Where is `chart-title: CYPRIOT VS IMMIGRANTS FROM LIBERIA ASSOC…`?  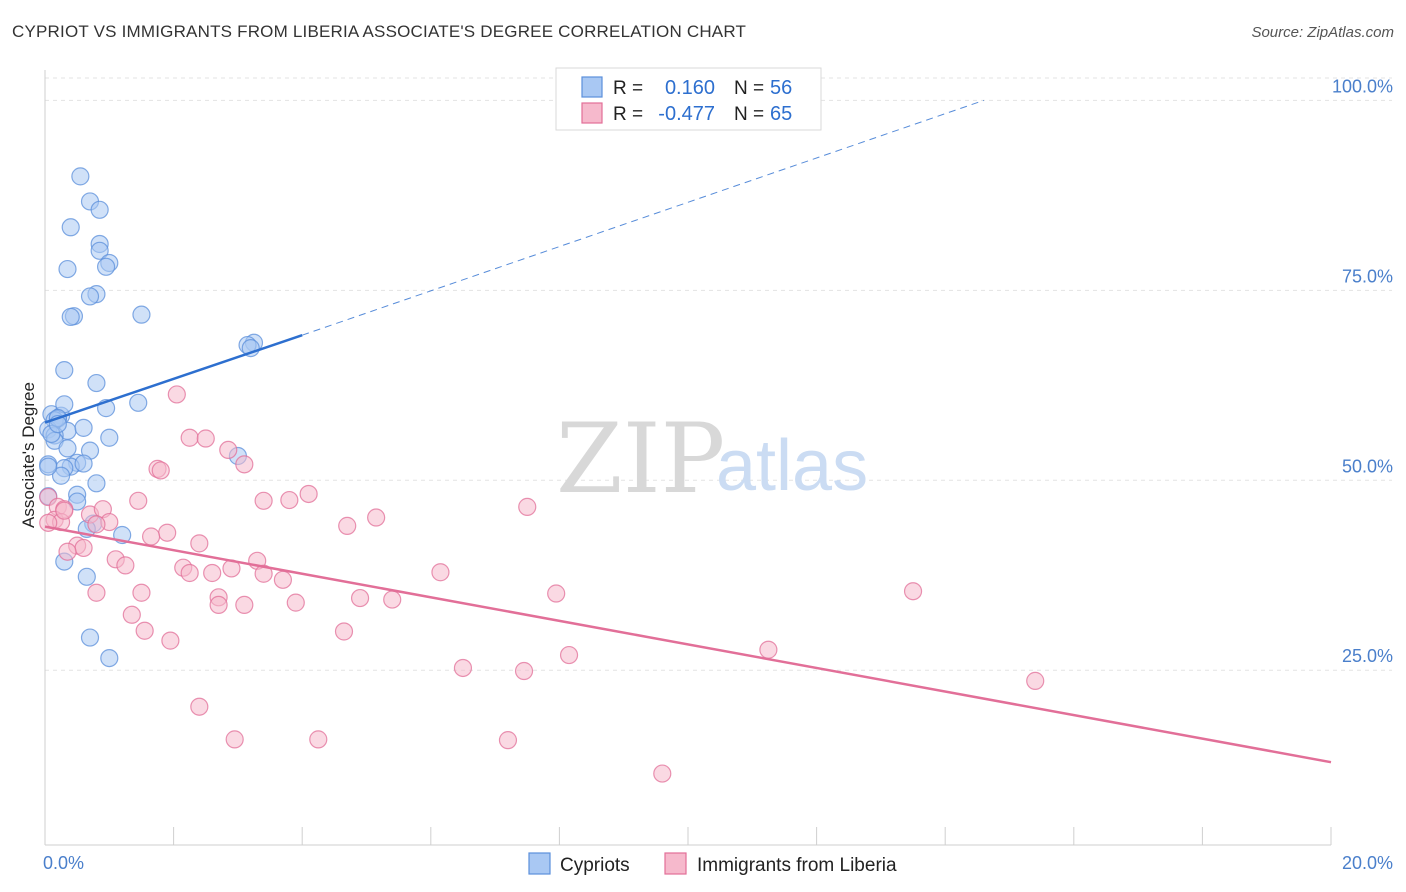 chart-title: CYPRIOT VS IMMIGRANTS FROM LIBERIA ASSOC… is located at coordinates (379, 31).